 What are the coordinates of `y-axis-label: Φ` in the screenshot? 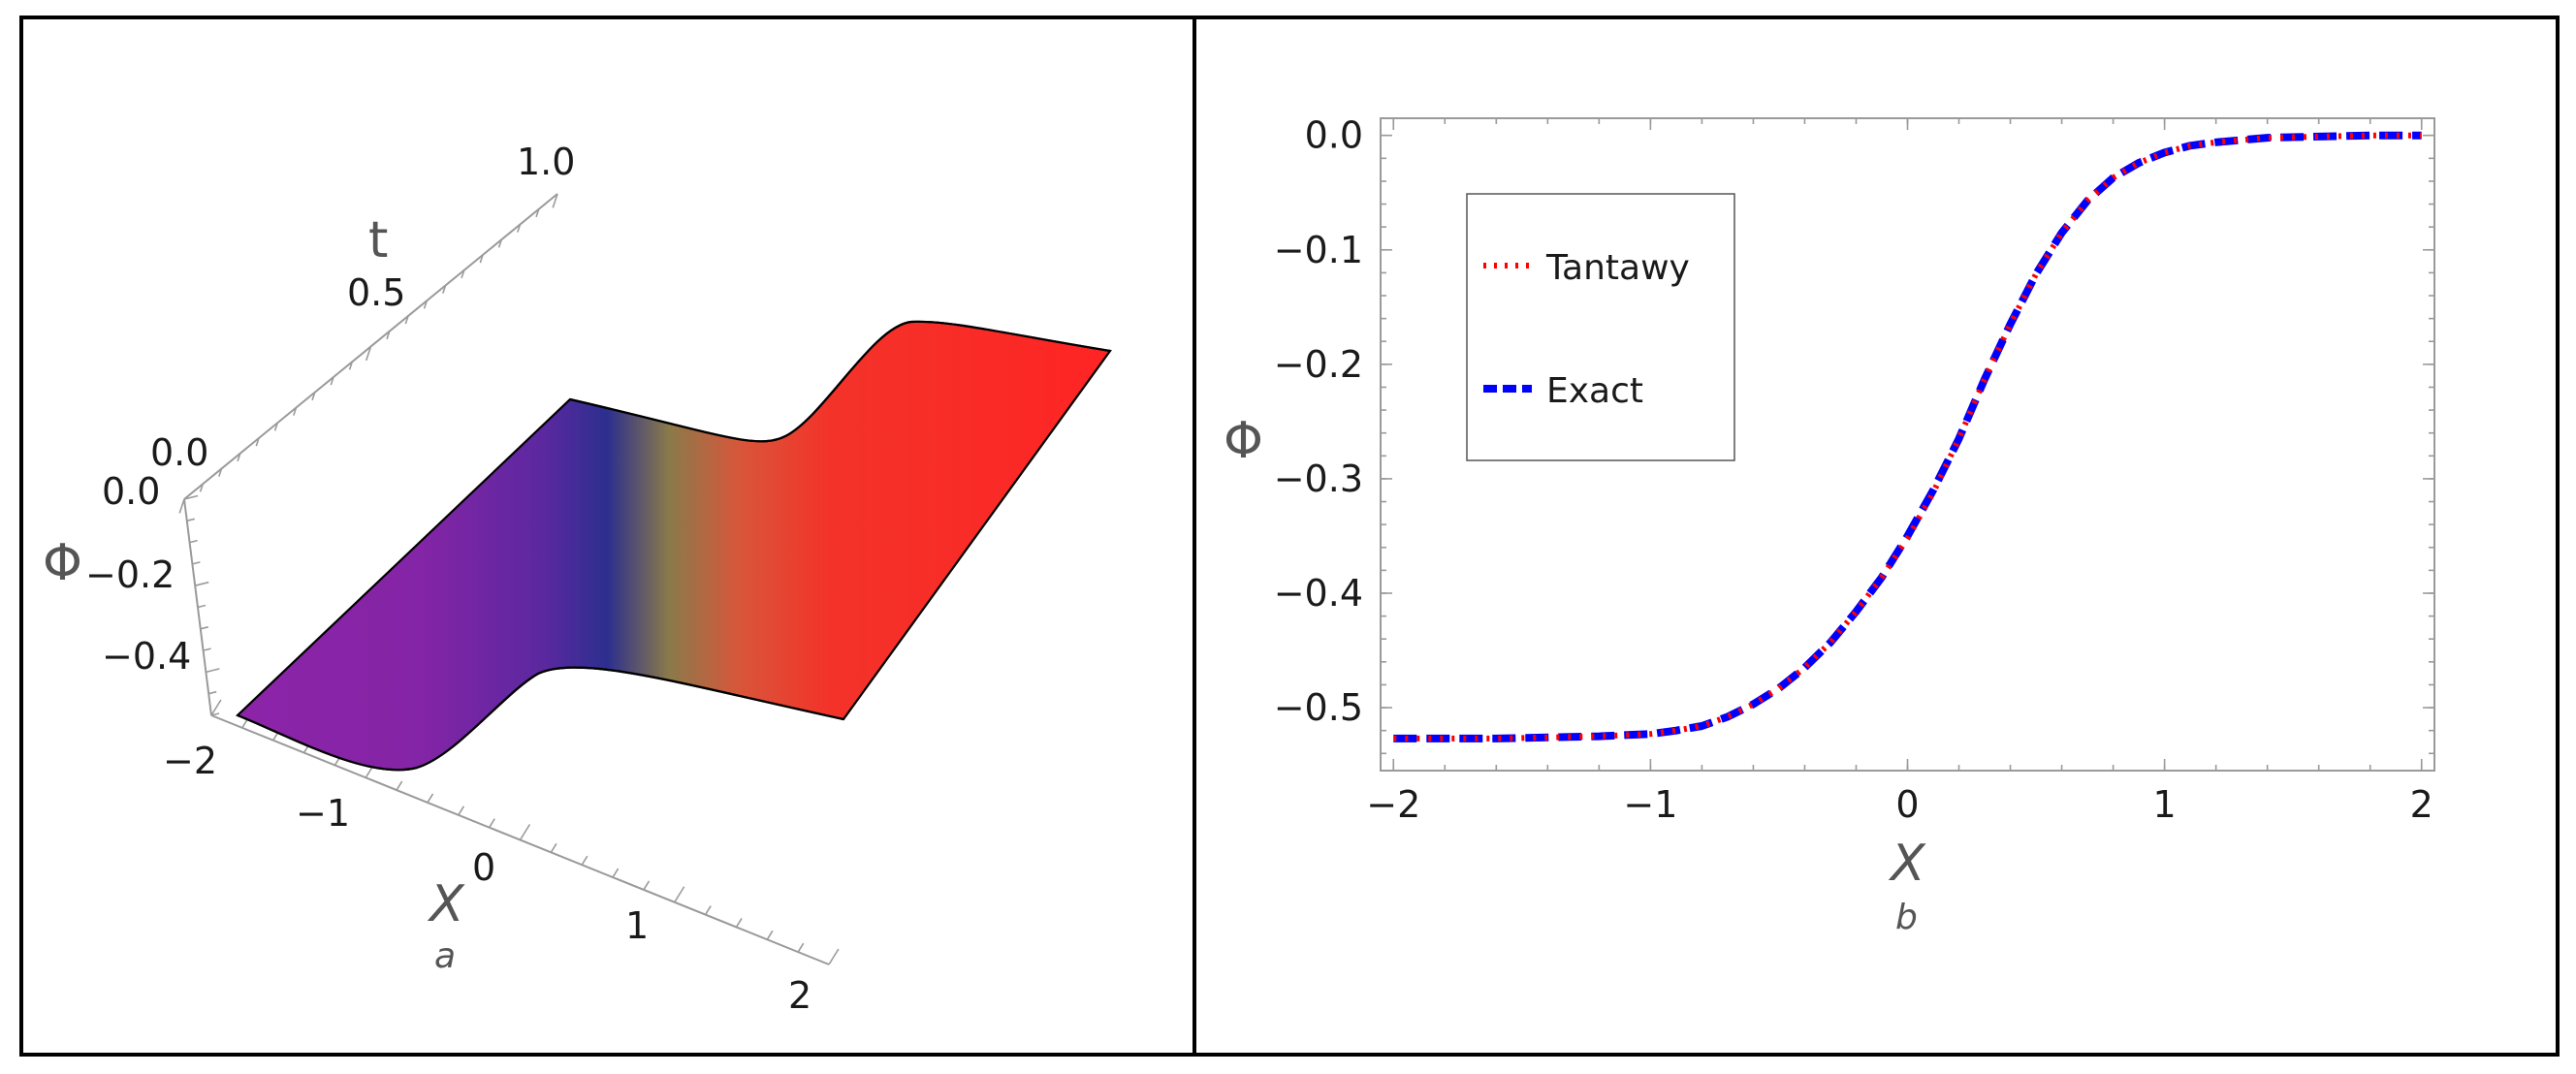 It's located at (1243, 441).